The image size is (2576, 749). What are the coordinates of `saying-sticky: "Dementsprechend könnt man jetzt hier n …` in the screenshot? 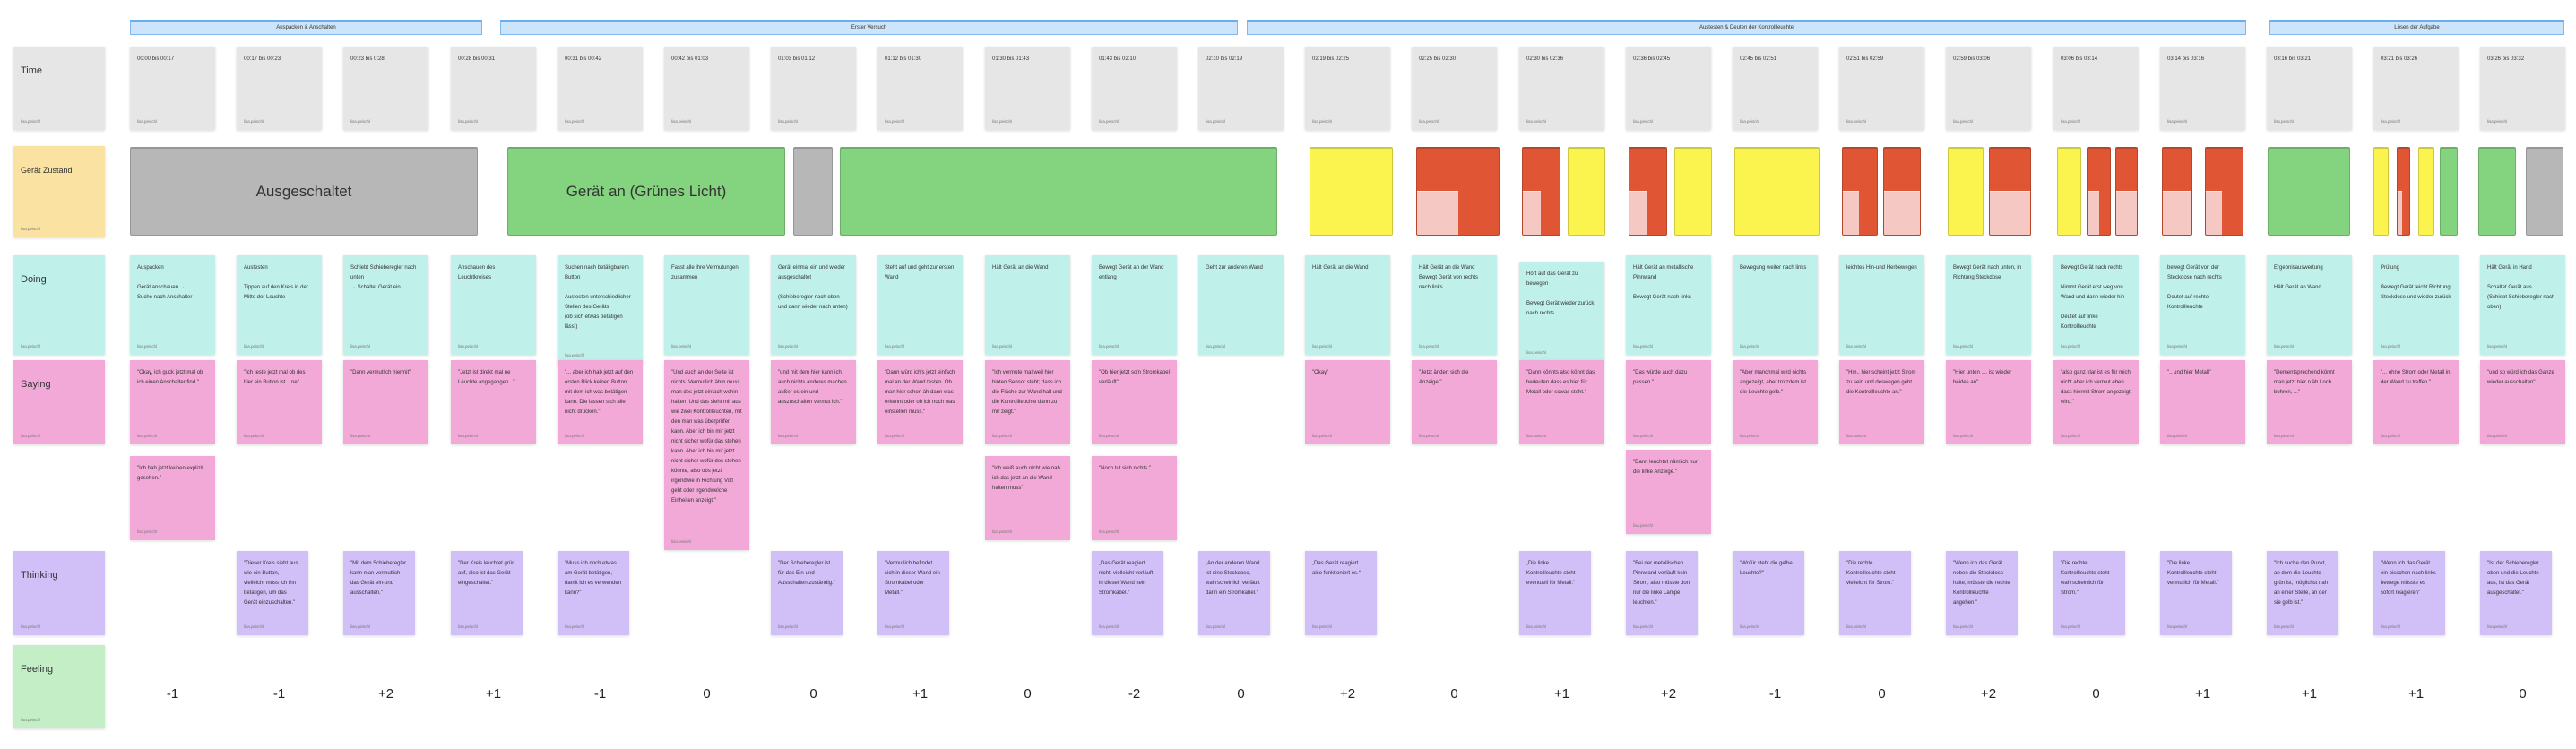 It's located at (2309, 402).